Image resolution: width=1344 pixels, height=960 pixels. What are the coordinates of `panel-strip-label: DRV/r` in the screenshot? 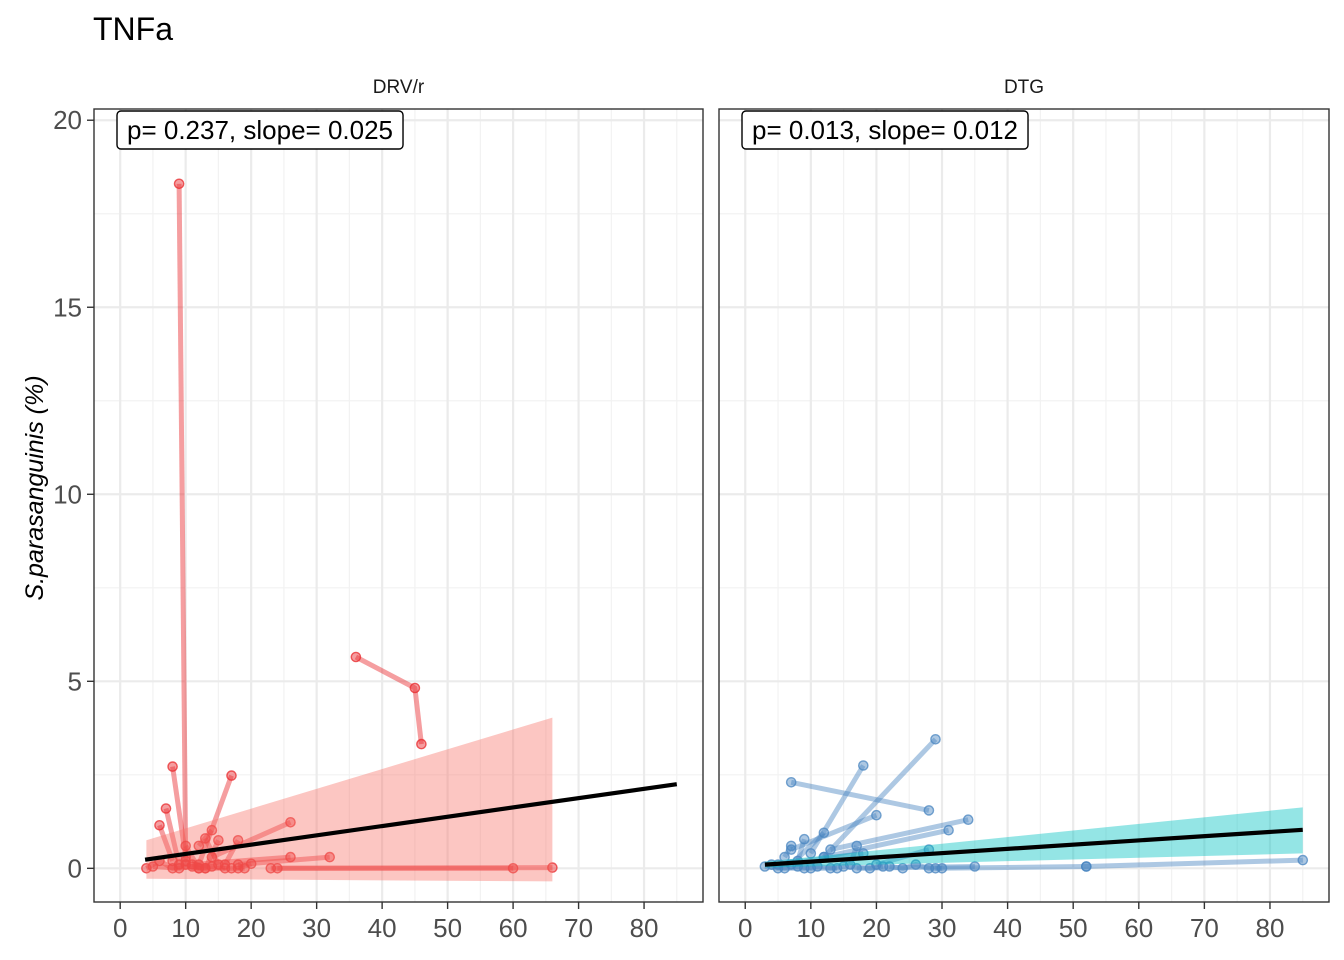 It's located at (399, 87).